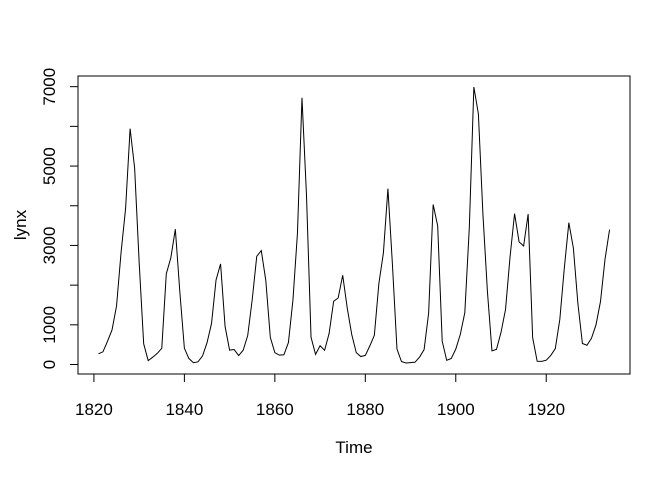  I want to click on x-axis-tick-label: 1900, so click(456, 409).